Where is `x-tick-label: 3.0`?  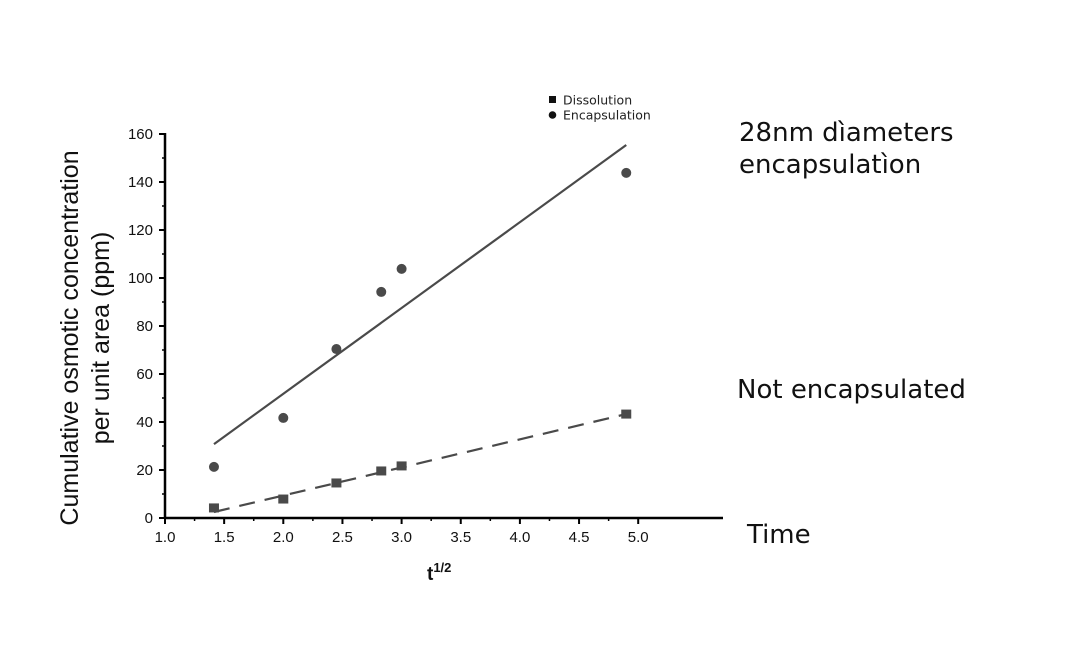 x-tick-label: 3.0 is located at coordinates (401, 537).